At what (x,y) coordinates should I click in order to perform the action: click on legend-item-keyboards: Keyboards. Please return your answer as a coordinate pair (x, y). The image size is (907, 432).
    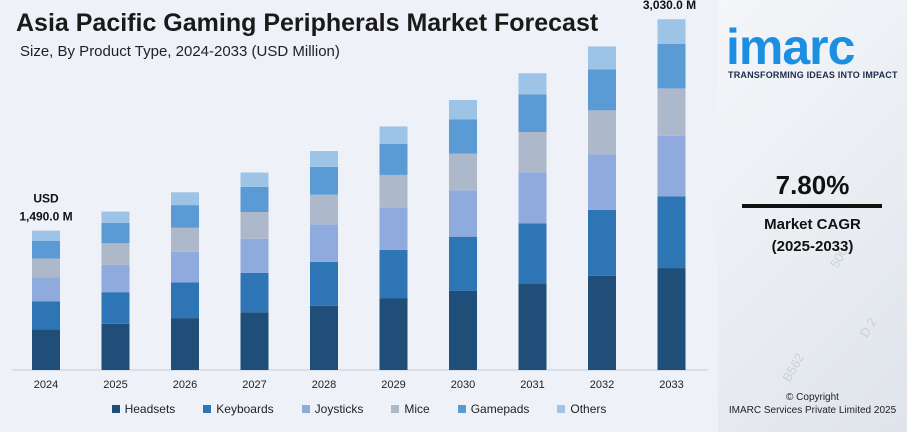
    Looking at the image, I should click on (238, 409).